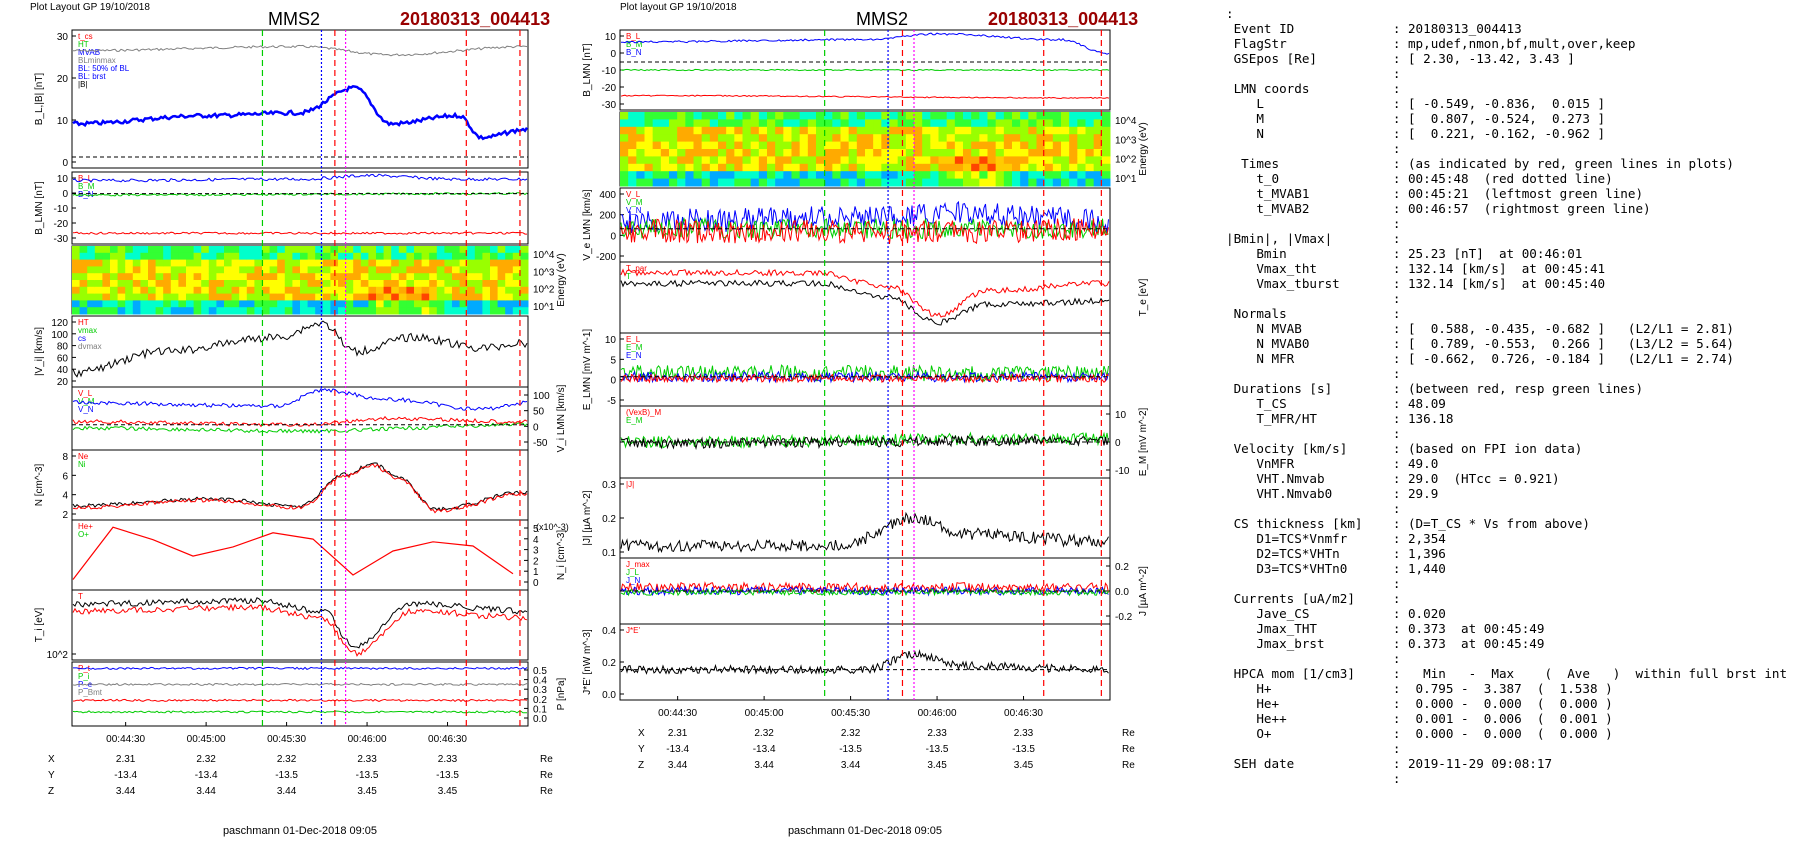 The image size is (1804, 841). I want to click on y-axis-label: |V_i| [km/s], so click(39, 351).